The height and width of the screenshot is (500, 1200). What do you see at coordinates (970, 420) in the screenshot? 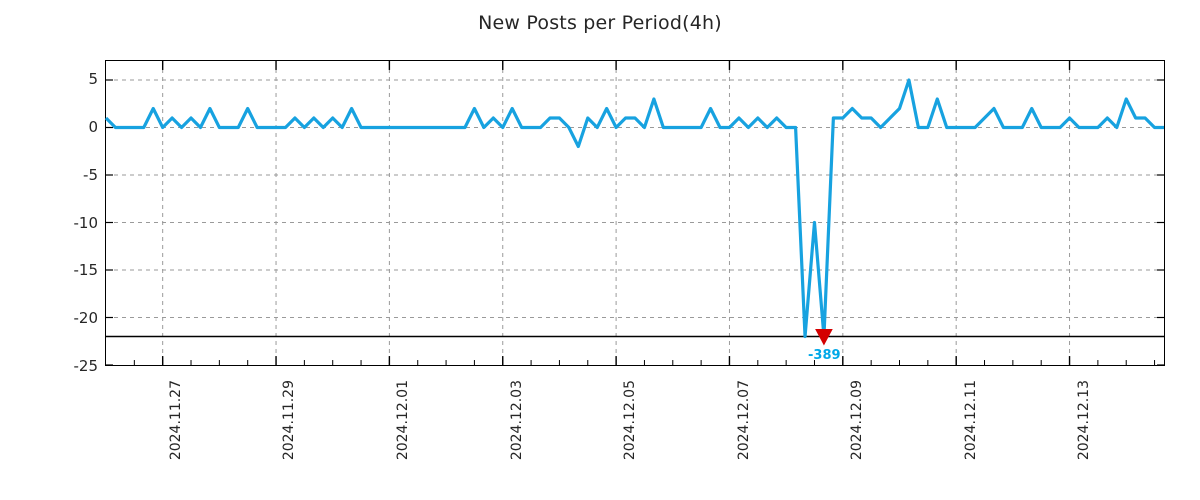
I see `x-tick-label: 2024.12.11` at bounding box center [970, 420].